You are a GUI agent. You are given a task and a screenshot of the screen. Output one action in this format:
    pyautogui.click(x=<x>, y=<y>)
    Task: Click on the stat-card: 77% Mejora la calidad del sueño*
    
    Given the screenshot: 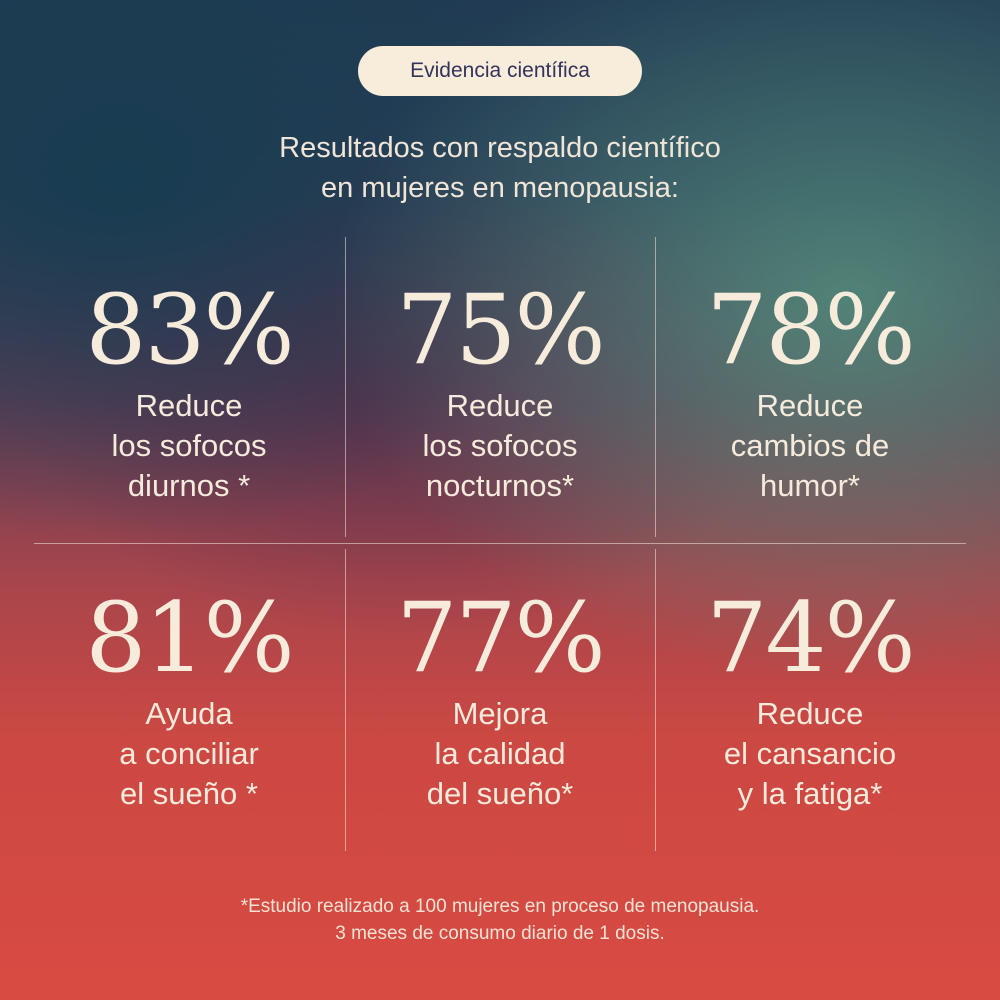 What is the action you would take?
    pyautogui.click(x=500, y=701)
    